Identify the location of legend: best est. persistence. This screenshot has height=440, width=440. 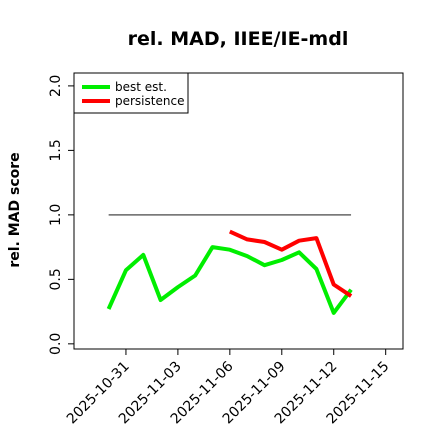
(131, 93).